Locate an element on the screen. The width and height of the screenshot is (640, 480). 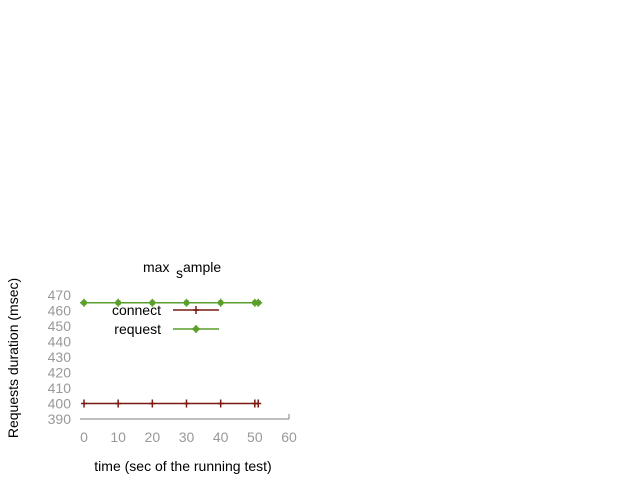
x-tick-label: 30 is located at coordinates (187, 437).